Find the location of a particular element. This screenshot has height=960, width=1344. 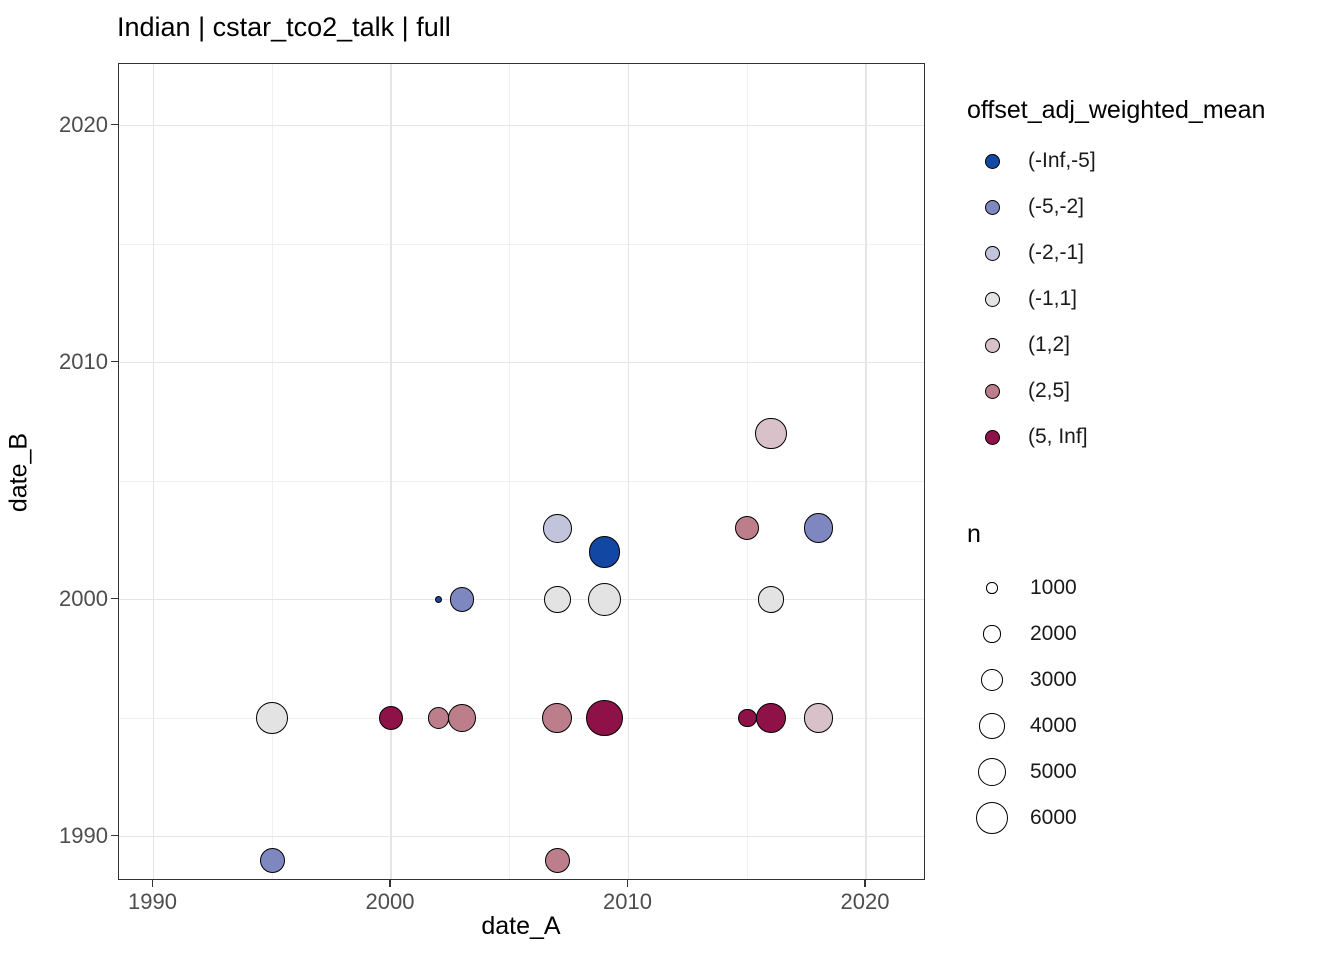

color-legend-label: (-1,1] is located at coordinates (1053, 298).